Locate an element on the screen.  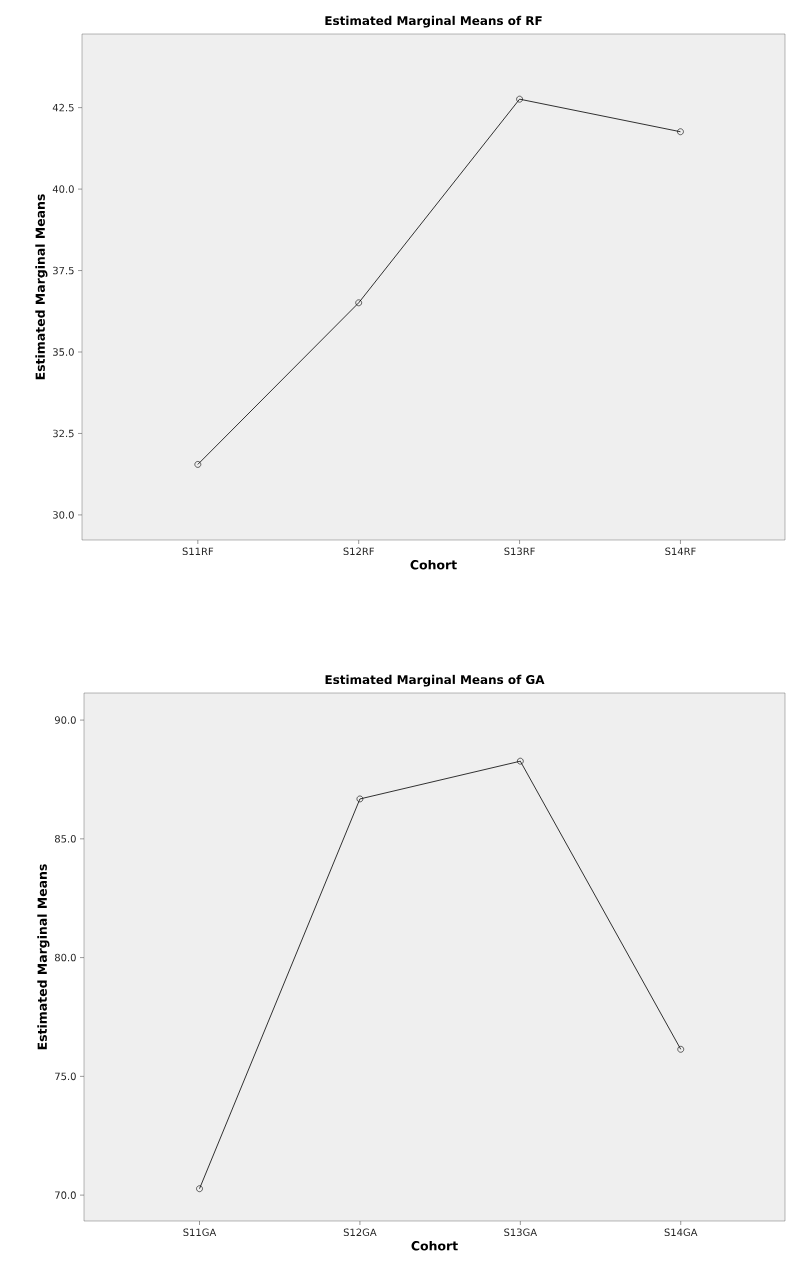
y-tick-label: 75.0 is located at coordinates (65, 1076).